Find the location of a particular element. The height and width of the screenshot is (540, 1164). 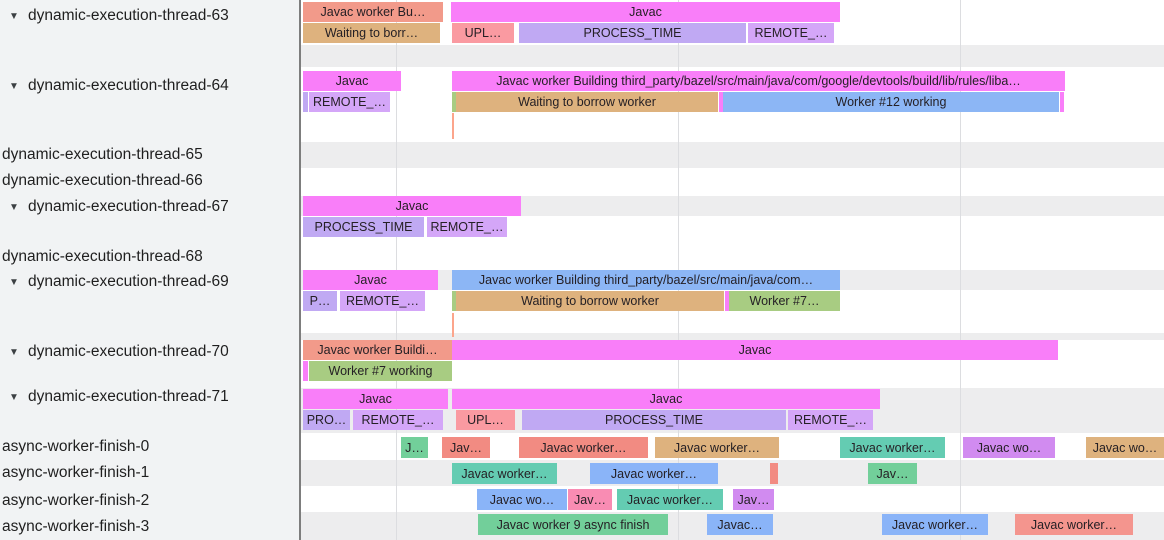

track-row-dynamic-execution-thread-64: ▼ dynamic-execution-thread-64 is located at coordinates (149, 86).